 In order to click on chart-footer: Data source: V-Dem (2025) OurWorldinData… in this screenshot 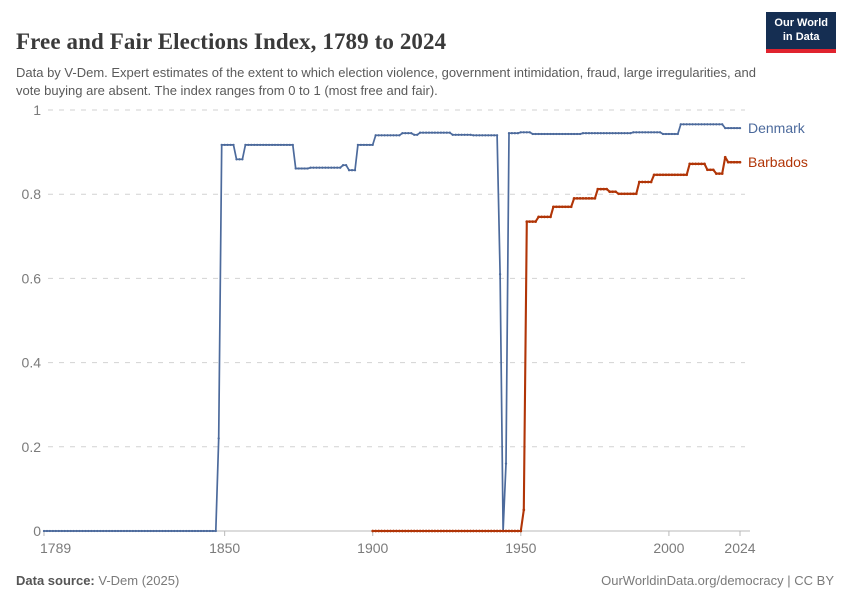, I will do `click(425, 580)`.